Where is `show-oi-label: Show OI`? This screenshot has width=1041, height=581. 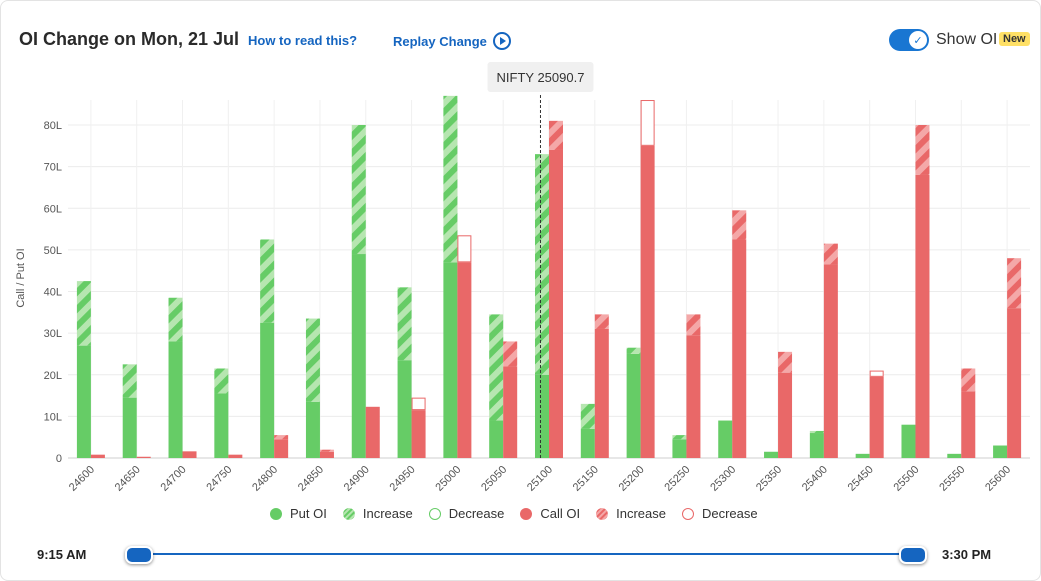
show-oi-label: Show OI is located at coordinates (967, 39).